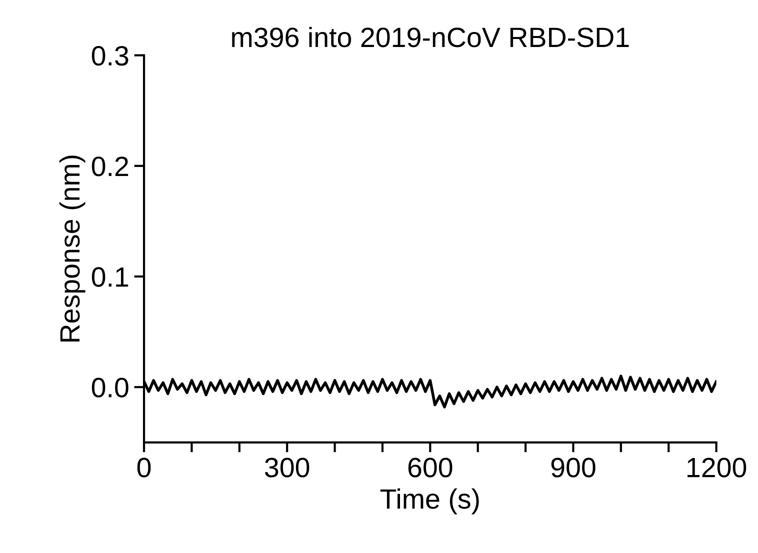 Image resolution: width=758 pixels, height=553 pixels. What do you see at coordinates (110, 388) in the screenshot?
I see `y-tick-label: 0.0` at bounding box center [110, 388].